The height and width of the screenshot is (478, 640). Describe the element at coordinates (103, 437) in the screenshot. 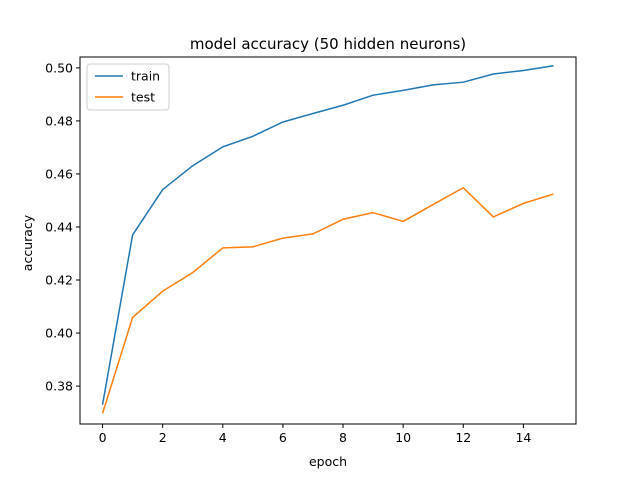

I see `x-tick-label: 0` at that location.